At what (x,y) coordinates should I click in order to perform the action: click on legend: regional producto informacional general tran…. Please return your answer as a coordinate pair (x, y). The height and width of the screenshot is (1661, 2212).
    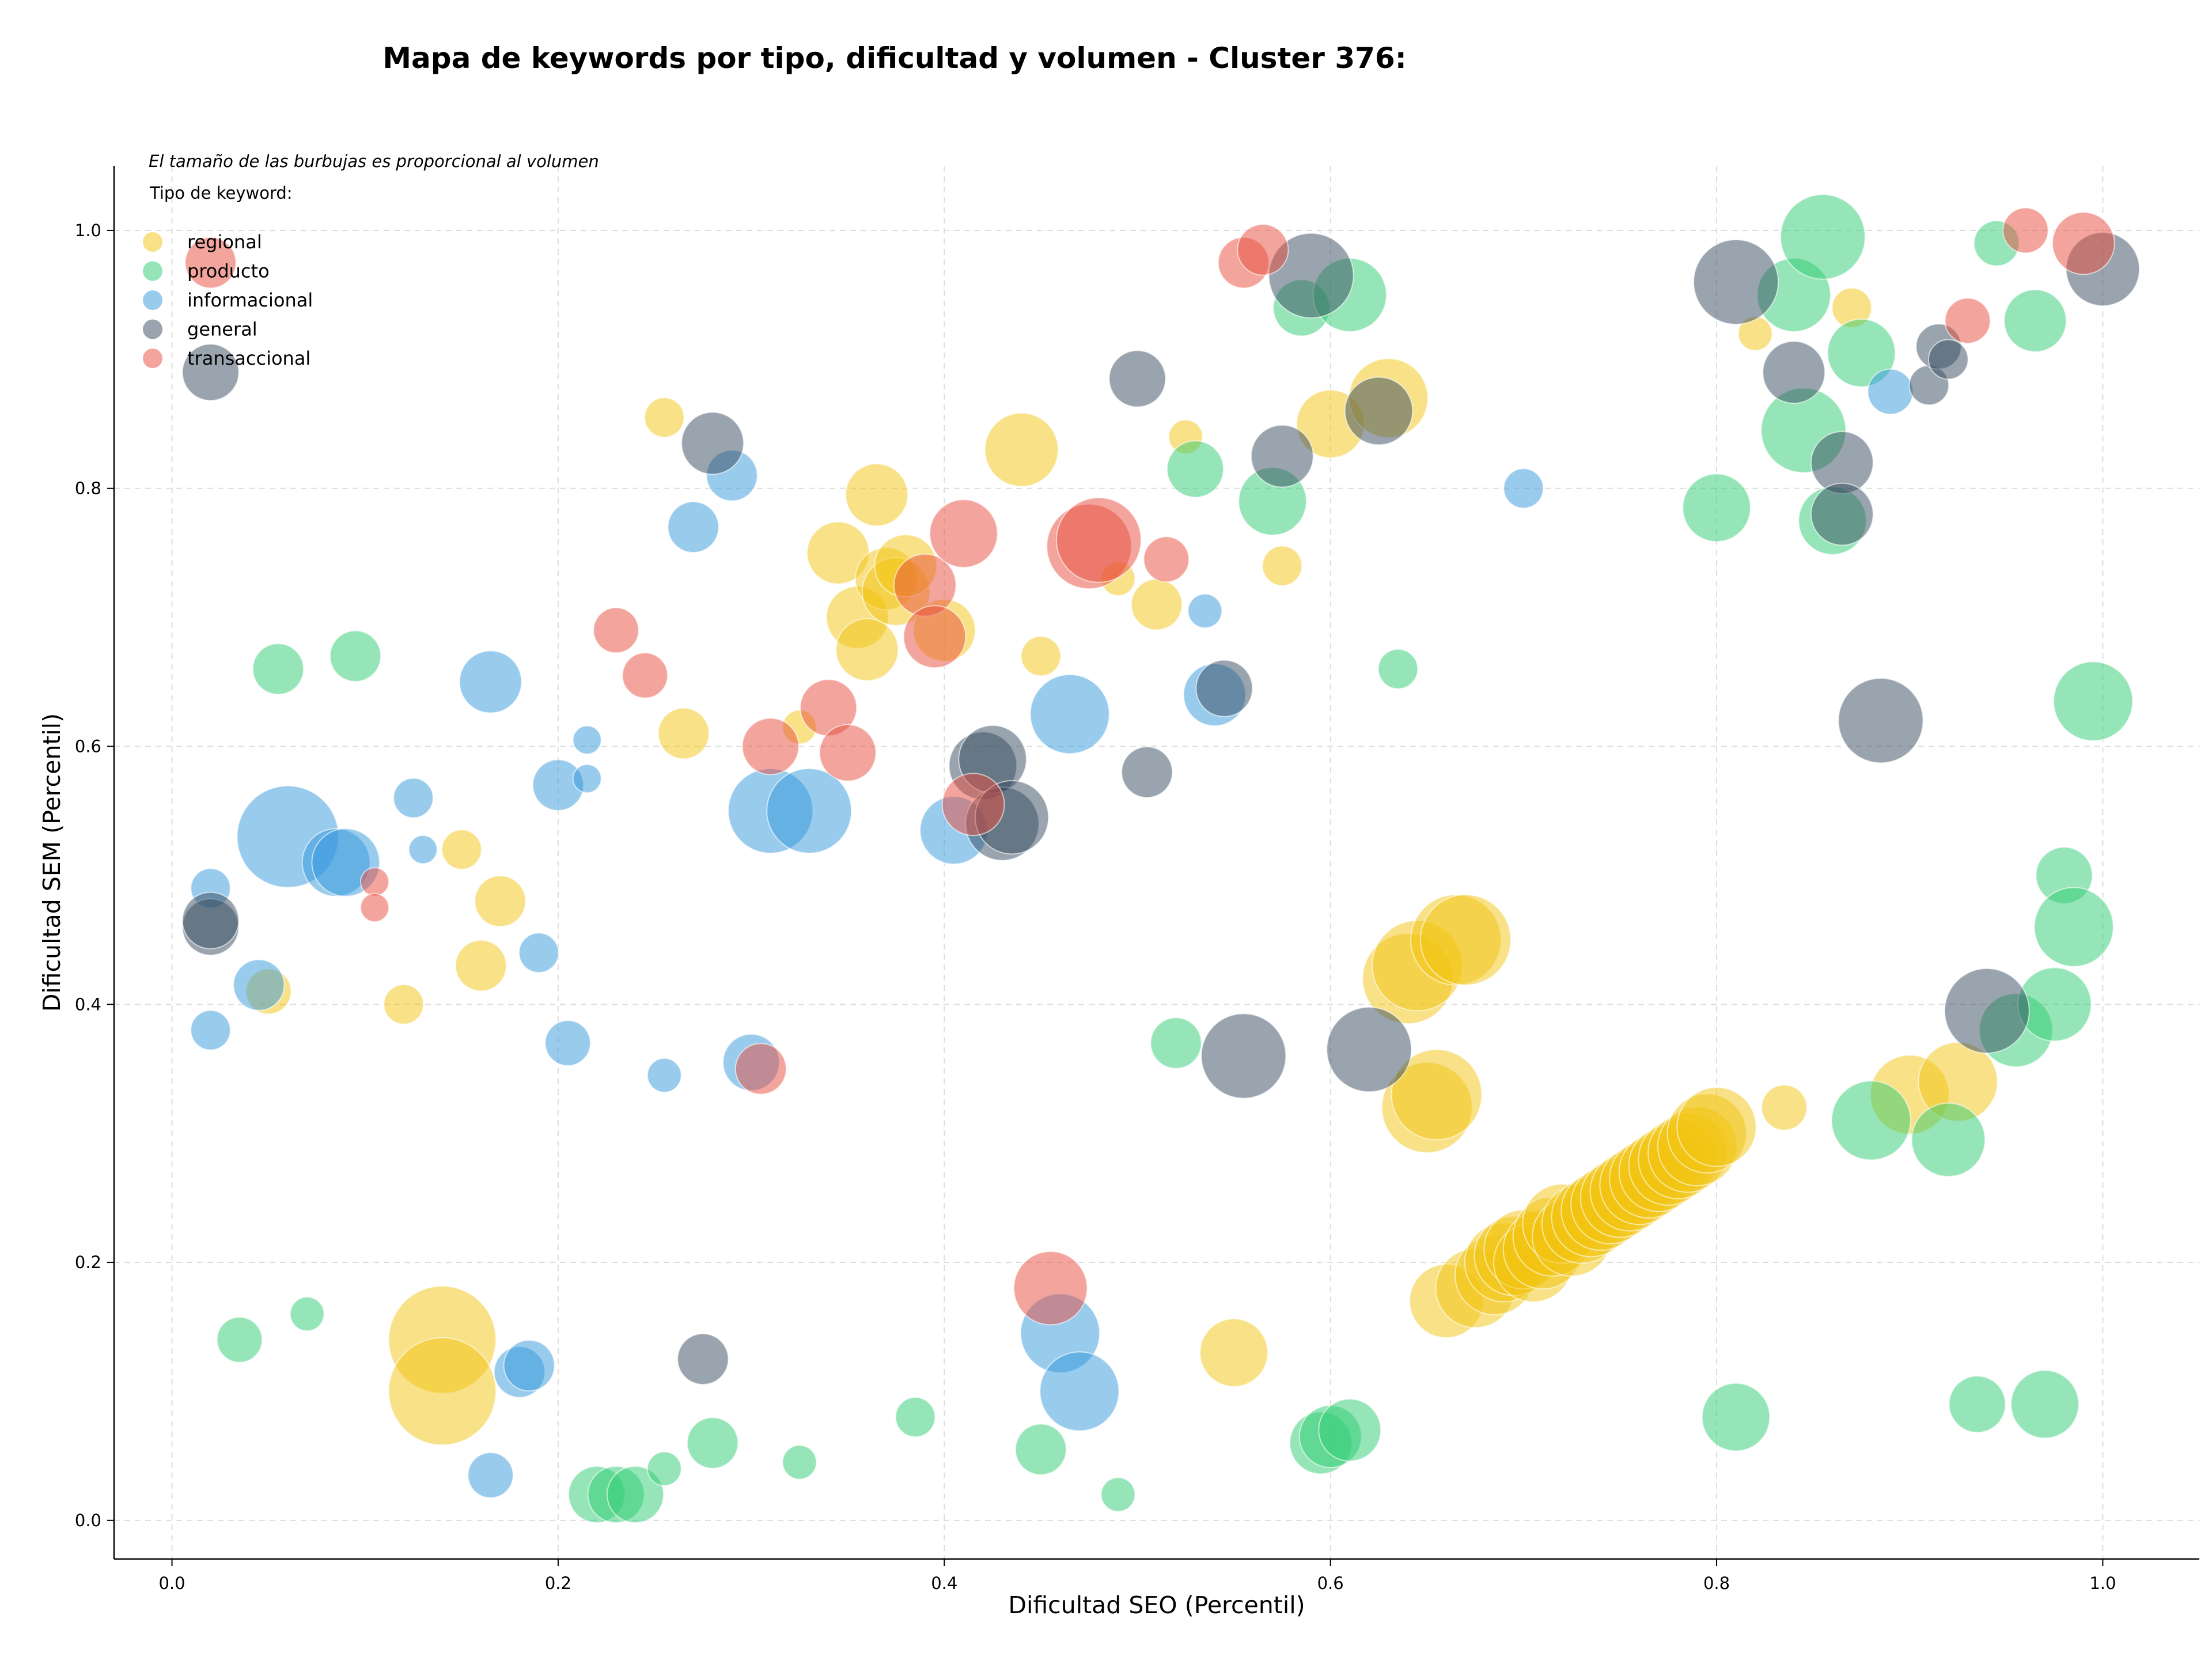
    Looking at the image, I should click on (228, 300).